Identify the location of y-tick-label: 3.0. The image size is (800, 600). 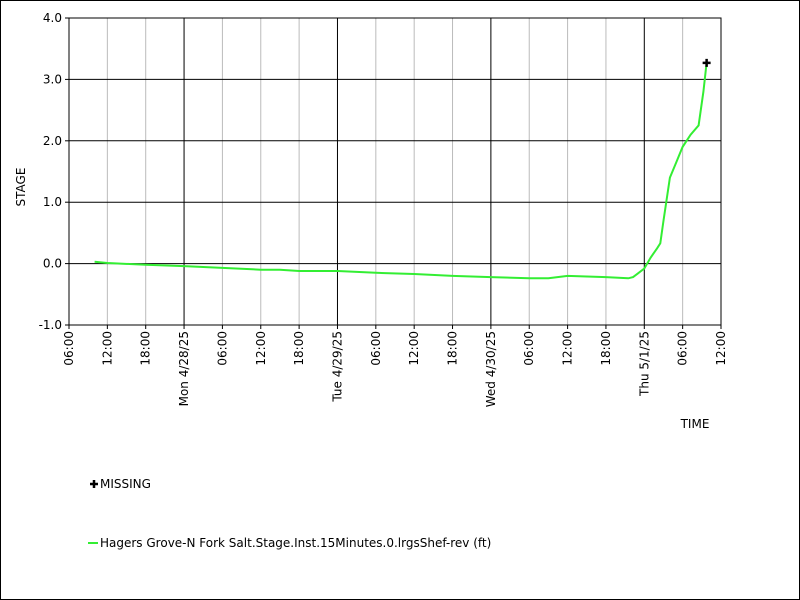
(52, 79).